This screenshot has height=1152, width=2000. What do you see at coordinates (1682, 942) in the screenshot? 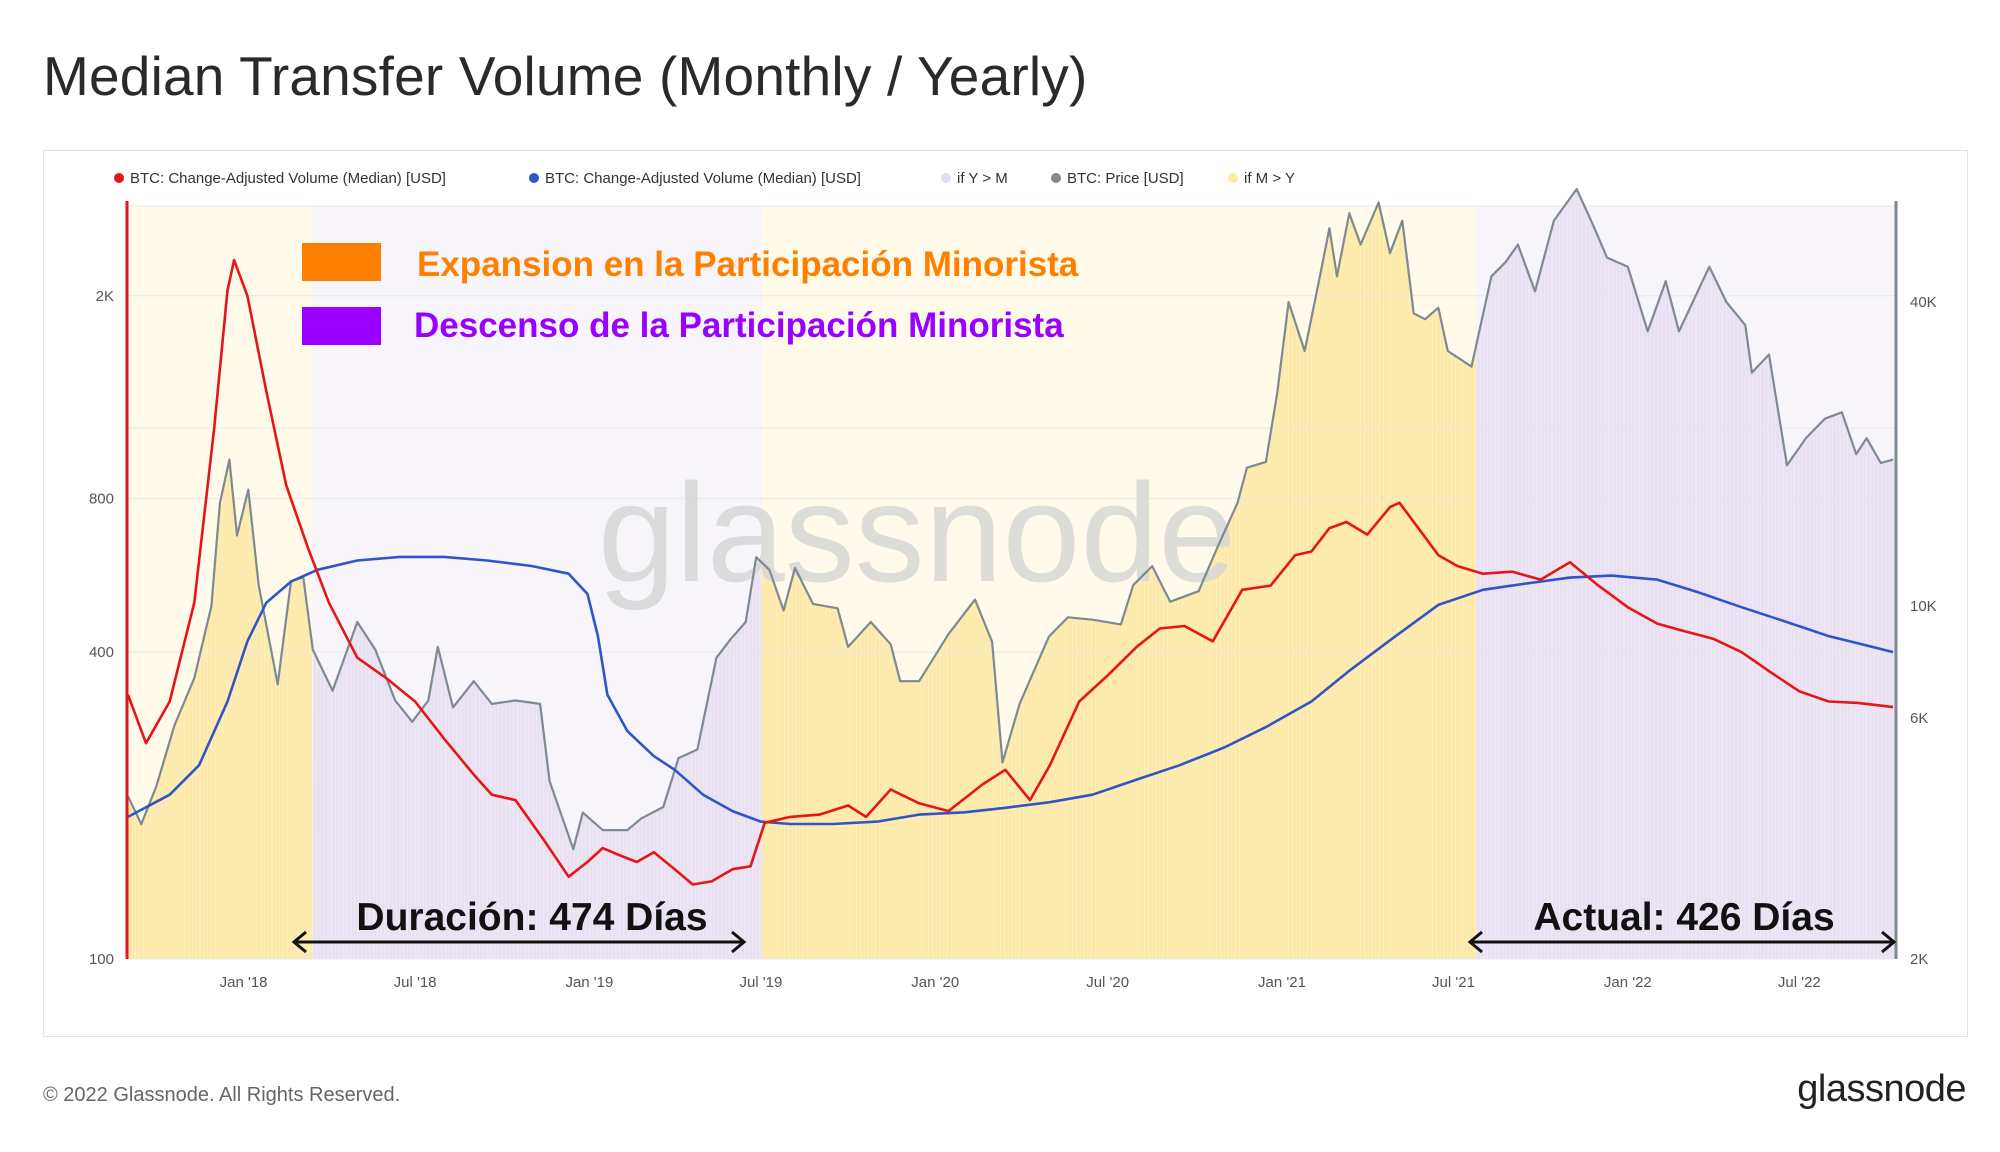
I see `actual-arrow` at bounding box center [1682, 942].